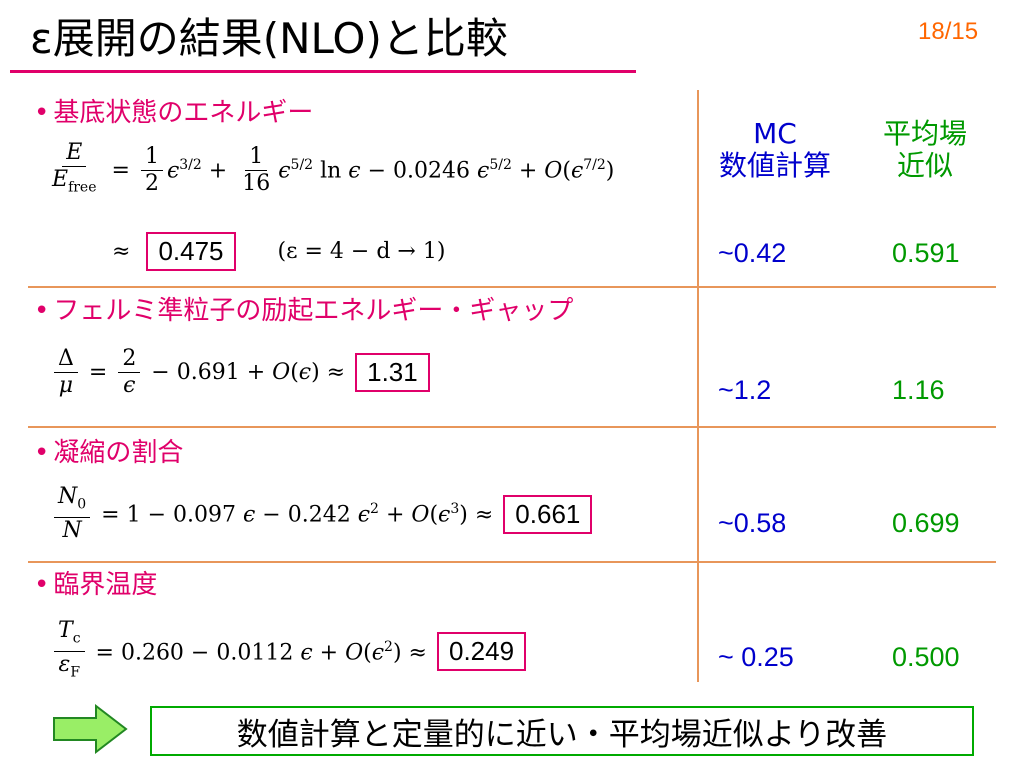 The height and width of the screenshot is (768, 1024). Describe the element at coordinates (926, 253) in the screenshot. I see `mean-field-value: 0.591` at that location.